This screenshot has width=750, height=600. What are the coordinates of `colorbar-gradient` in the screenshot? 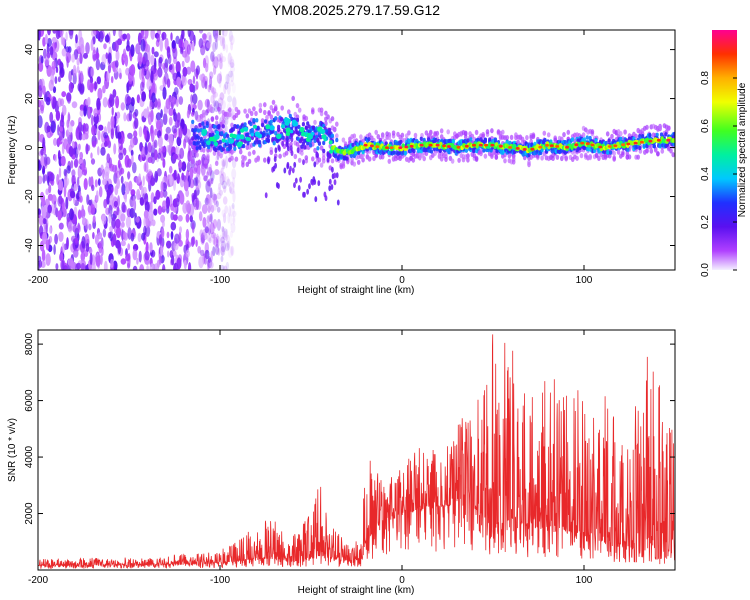 It's located at (724, 150).